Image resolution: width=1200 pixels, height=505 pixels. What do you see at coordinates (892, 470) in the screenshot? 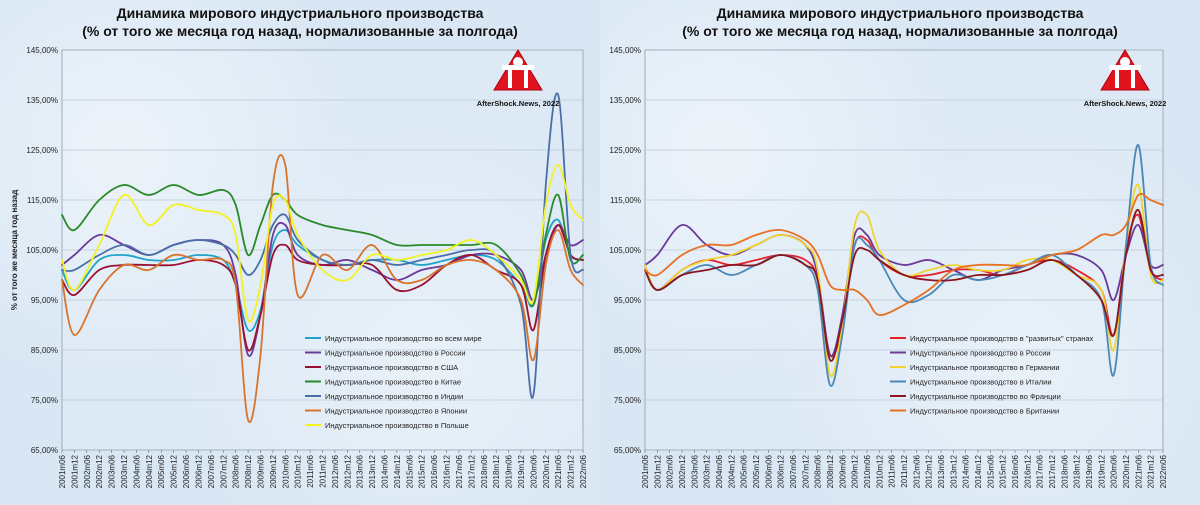
I see `x-tick-label: 2011m06` at bounding box center [892, 470].